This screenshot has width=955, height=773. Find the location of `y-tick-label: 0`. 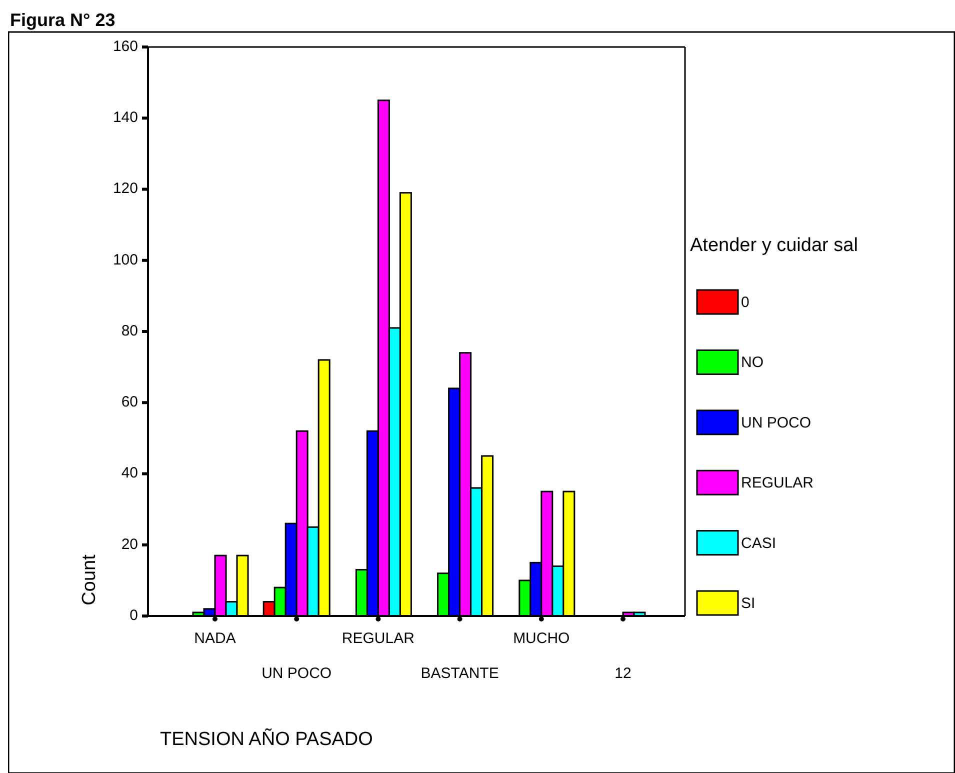

y-tick-label: 0 is located at coordinates (134, 615).